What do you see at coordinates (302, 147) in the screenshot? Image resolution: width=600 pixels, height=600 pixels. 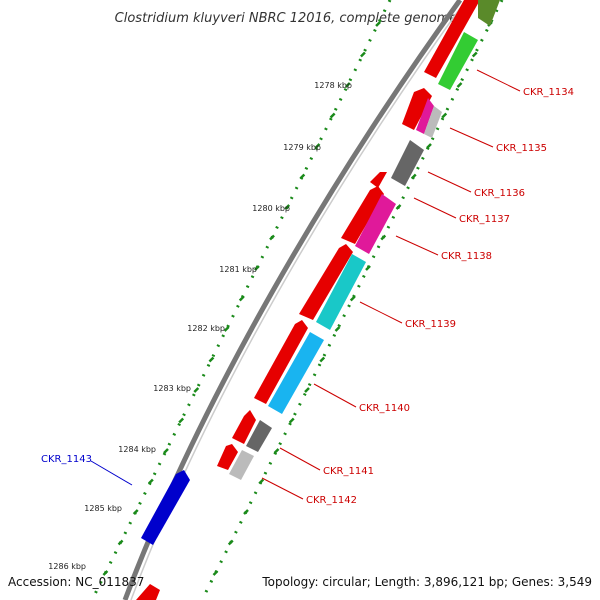 I see `kbp-label-1279: 1279 kbp` at bounding box center [302, 147].